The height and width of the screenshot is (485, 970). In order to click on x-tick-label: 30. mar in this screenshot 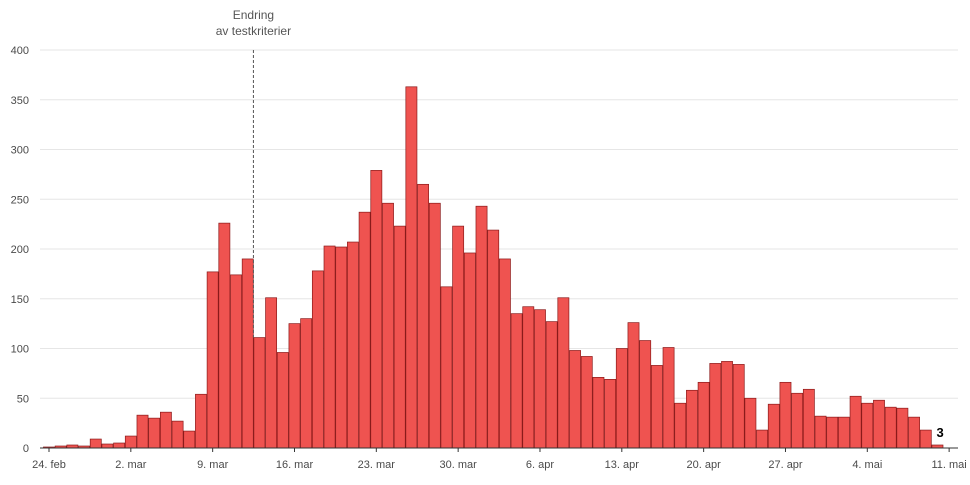, I will do `click(459, 465)`.